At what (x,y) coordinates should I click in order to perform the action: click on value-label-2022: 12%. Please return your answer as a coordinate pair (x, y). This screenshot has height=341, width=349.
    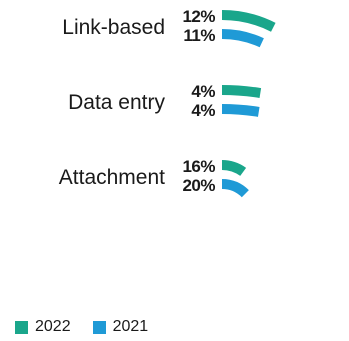
    Looking at the image, I should click on (198, 16).